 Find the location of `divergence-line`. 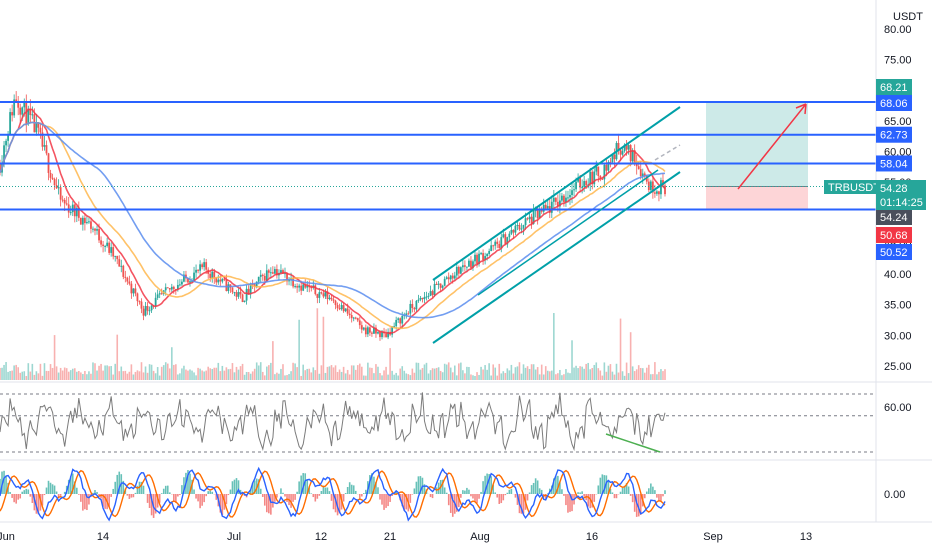

divergence-line is located at coordinates (633, 443).